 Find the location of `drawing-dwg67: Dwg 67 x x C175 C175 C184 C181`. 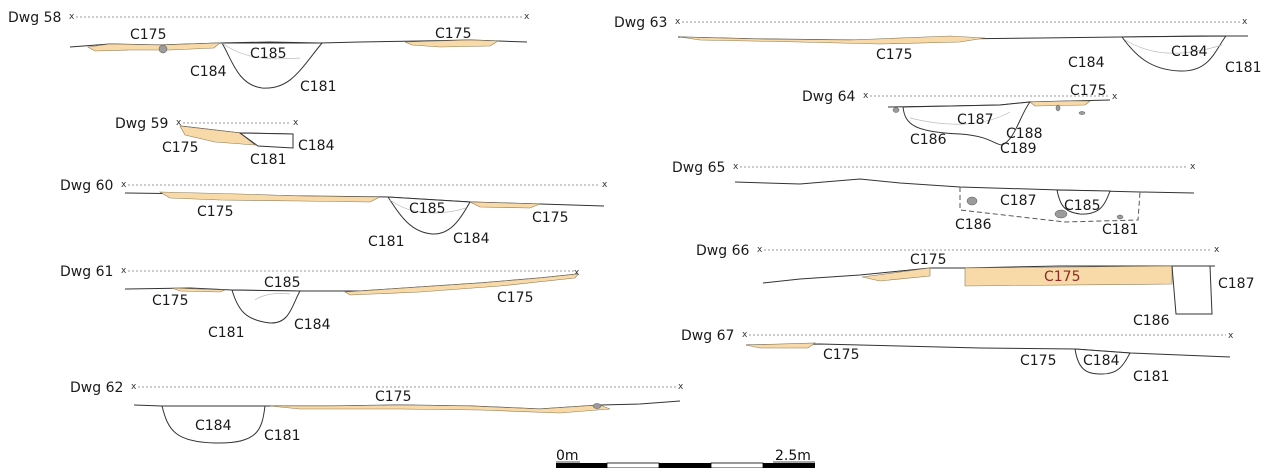

drawing-dwg67: Dwg 67 x x C175 C175 C184 C181 is located at coordinates (957, 356).